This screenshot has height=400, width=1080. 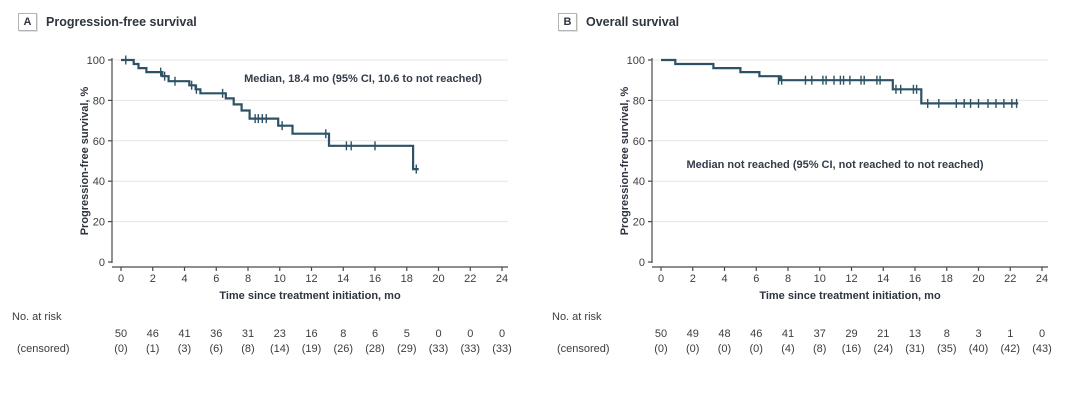 I want to click on x-tick-label: 20, so click(x=978, y=279).